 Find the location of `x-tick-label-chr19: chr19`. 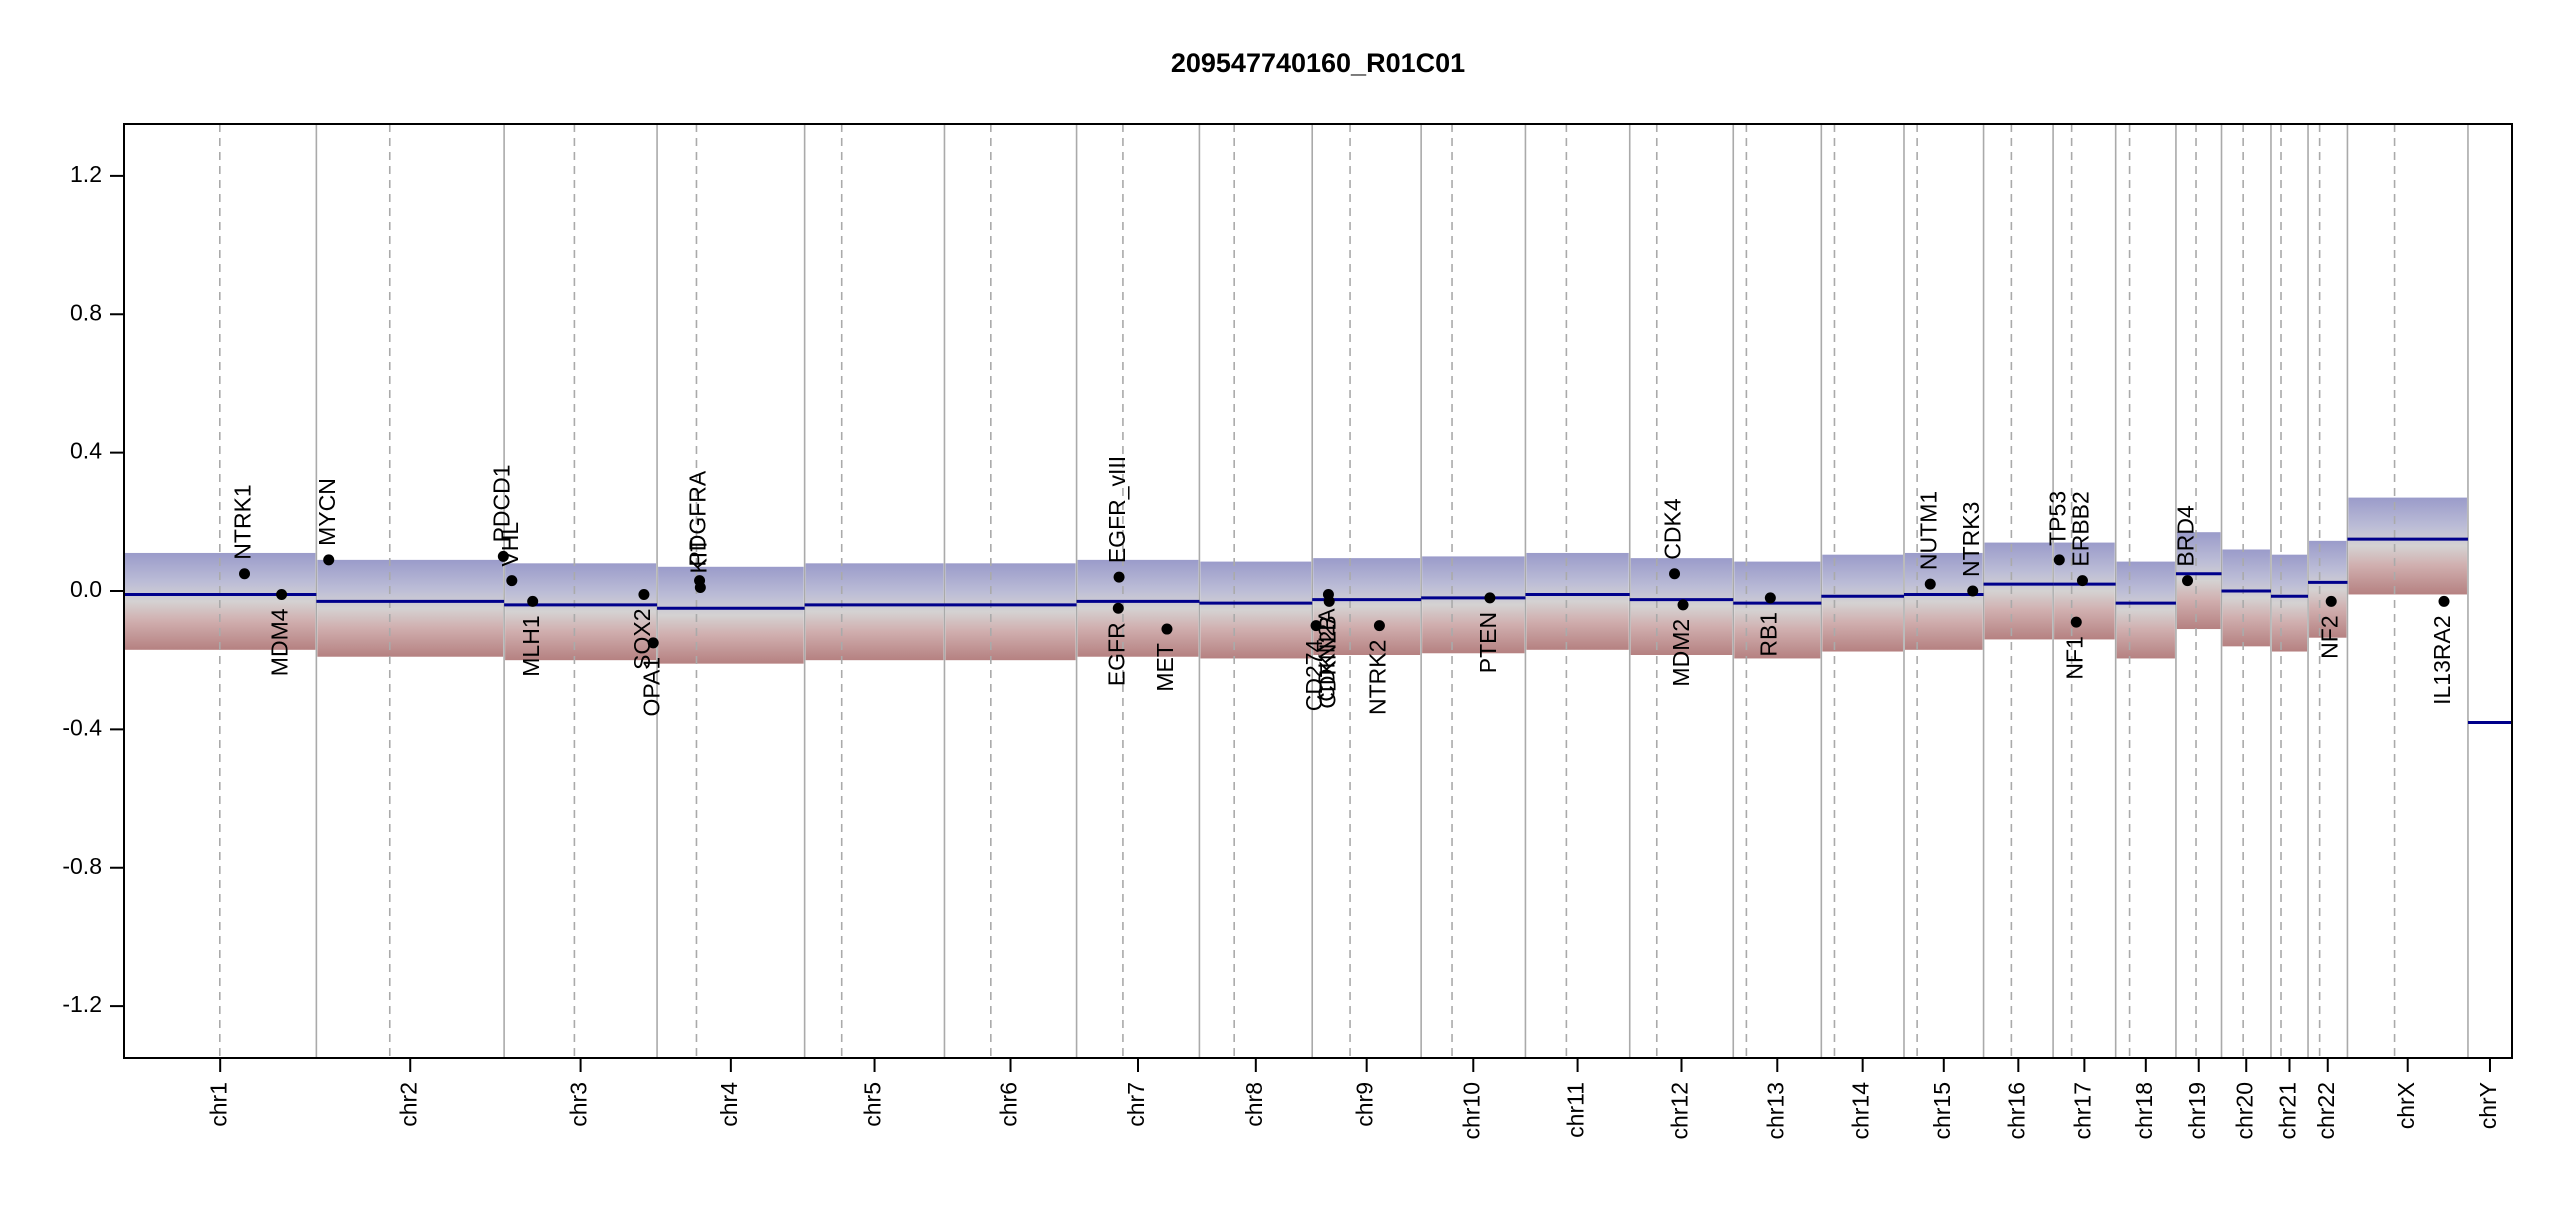

x-tick-label-chr19: chr19 is located at coordinates (2197, 1111).